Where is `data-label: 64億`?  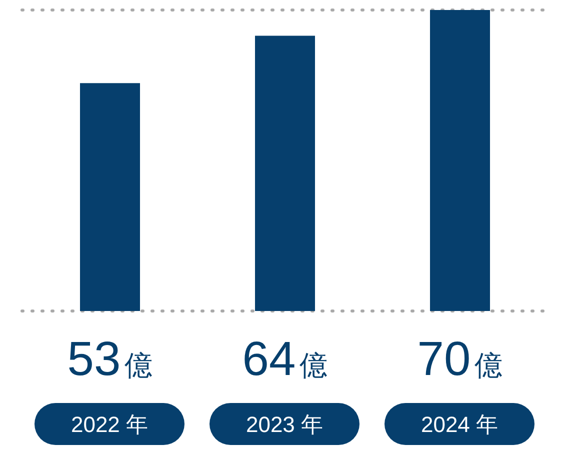 data-label: 64億 is located at coordinates (285, 359).